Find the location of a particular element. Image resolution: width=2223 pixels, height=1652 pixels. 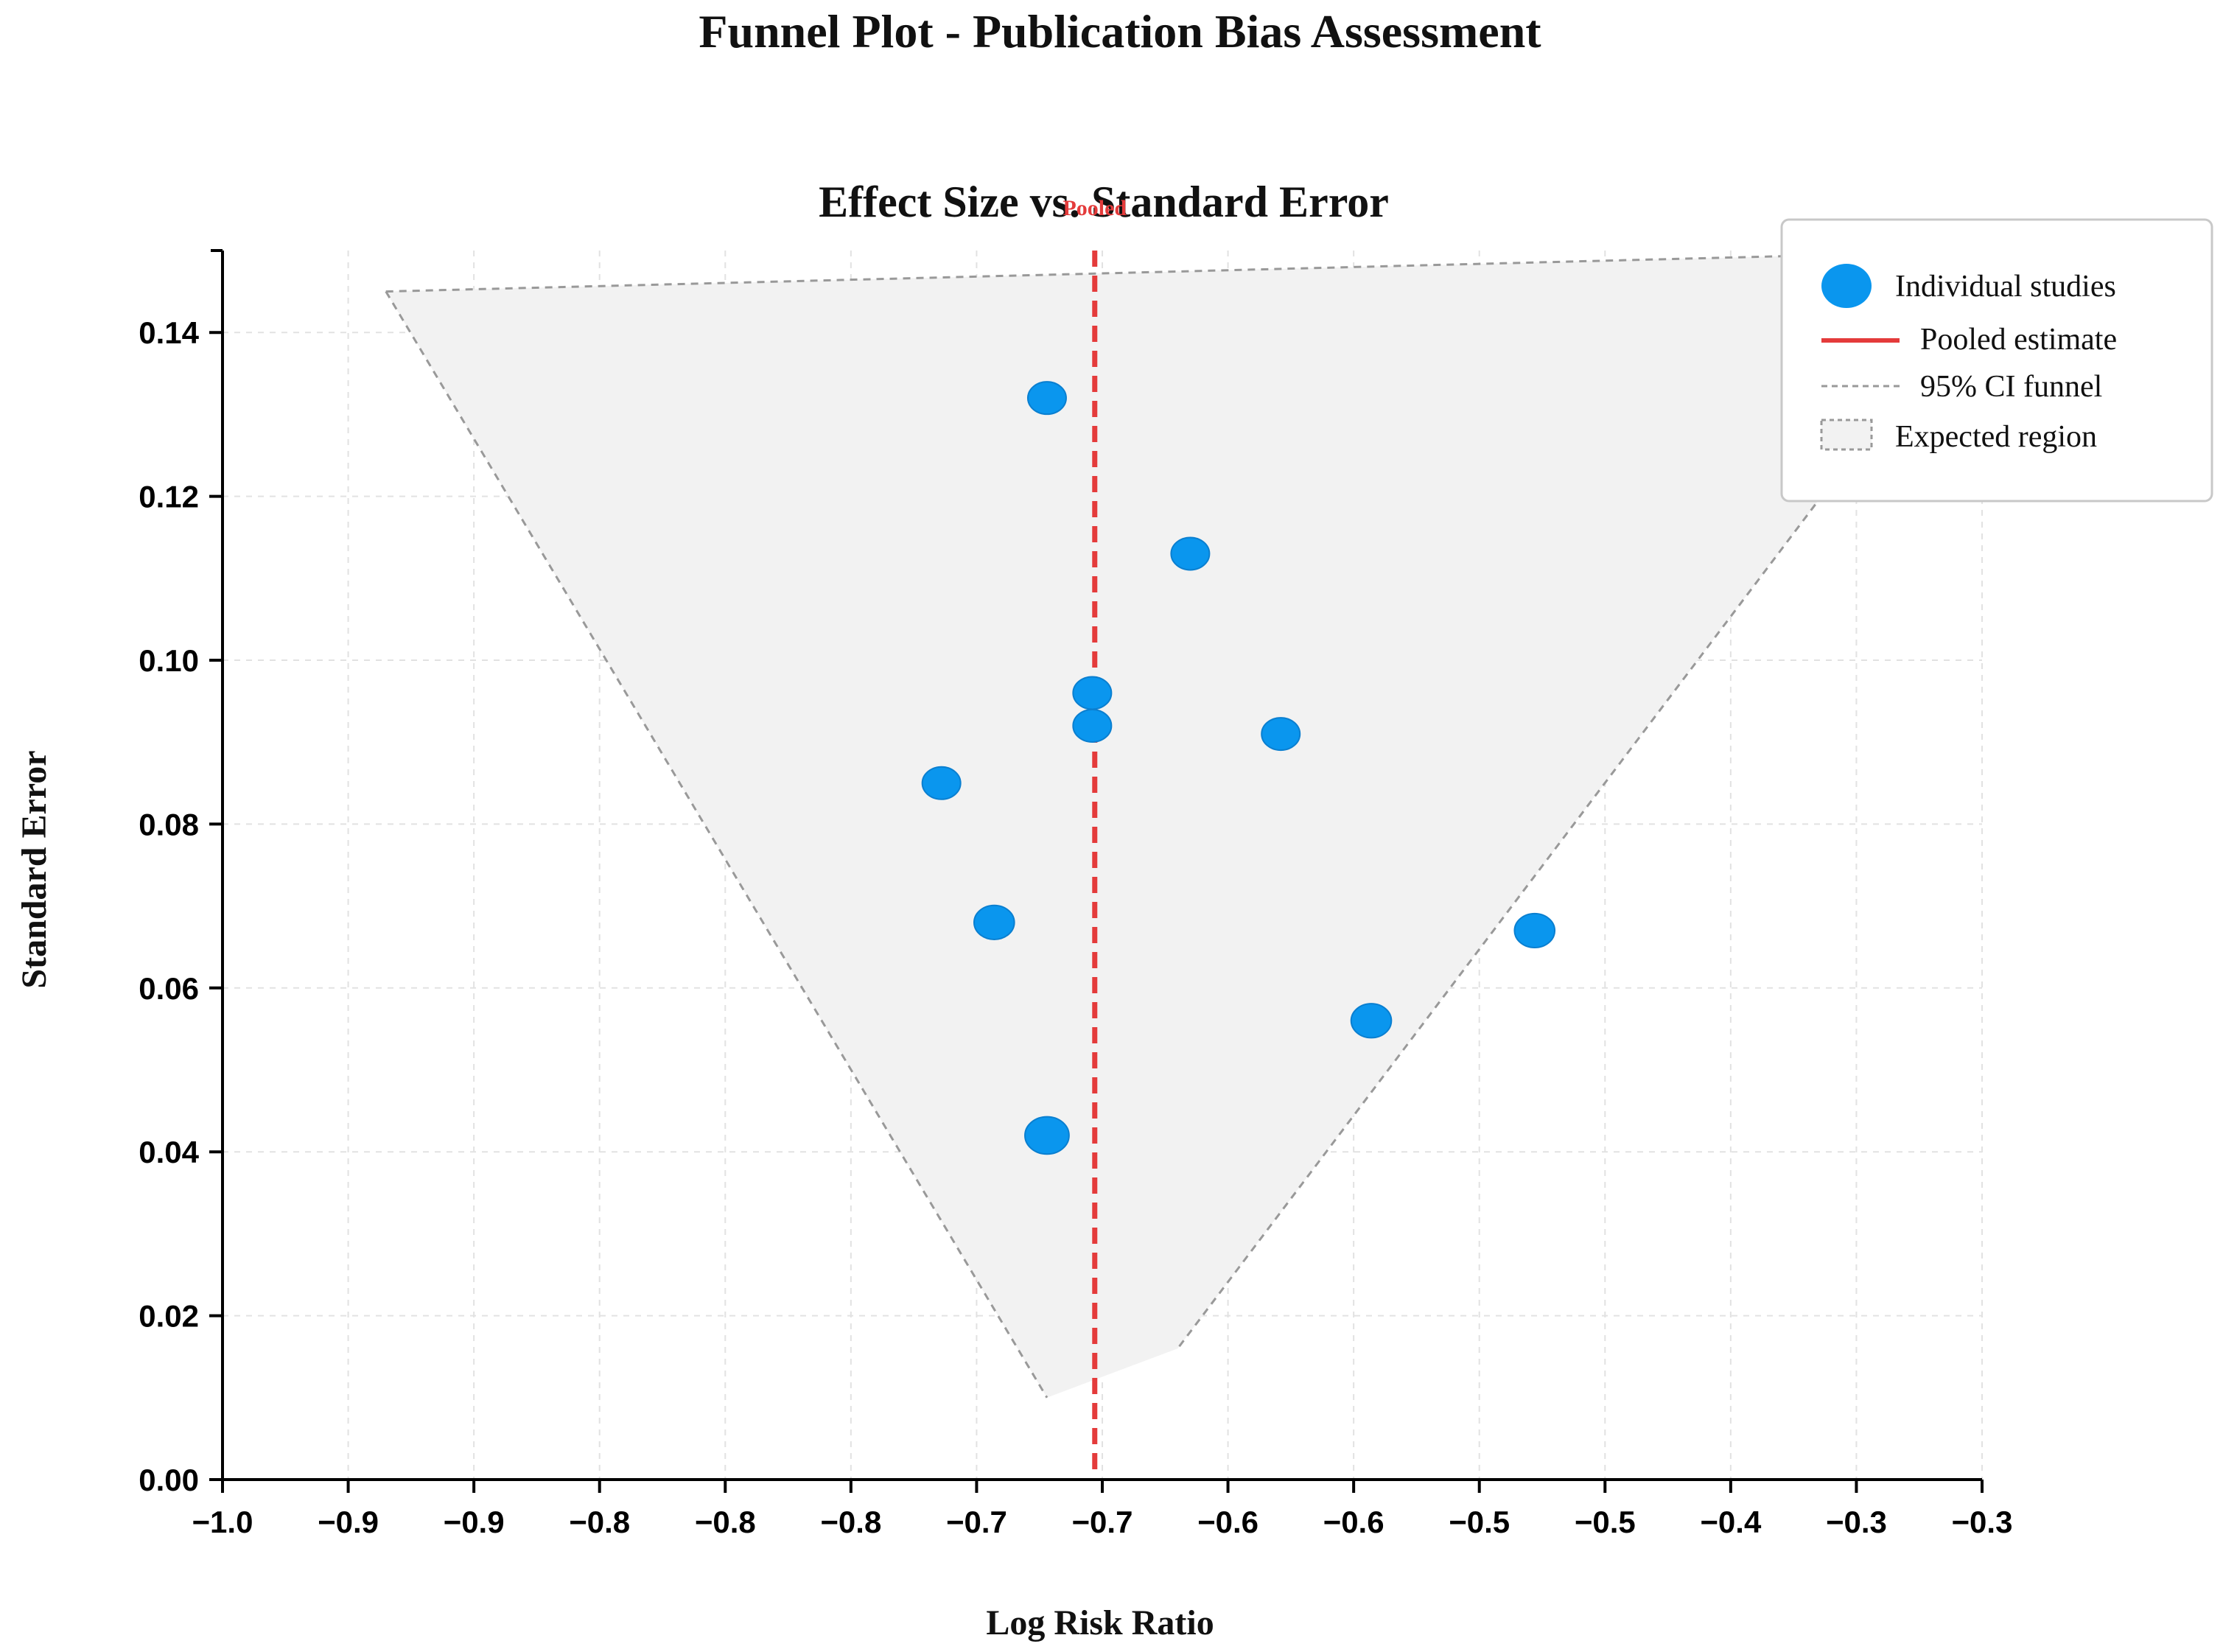

y-tick-label: 0.10 is located at coordinates (169, 660).